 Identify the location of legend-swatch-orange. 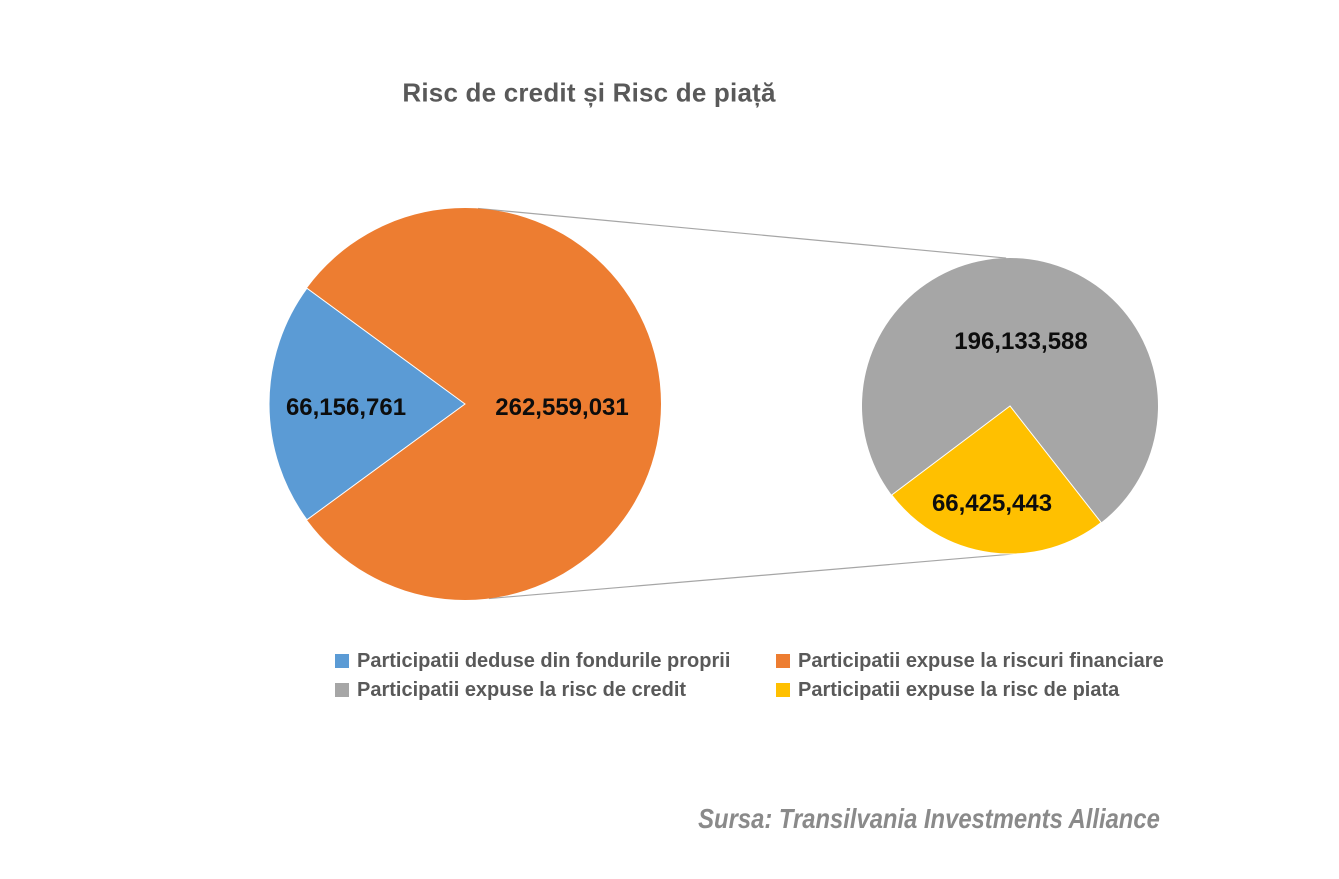
(783, 661).